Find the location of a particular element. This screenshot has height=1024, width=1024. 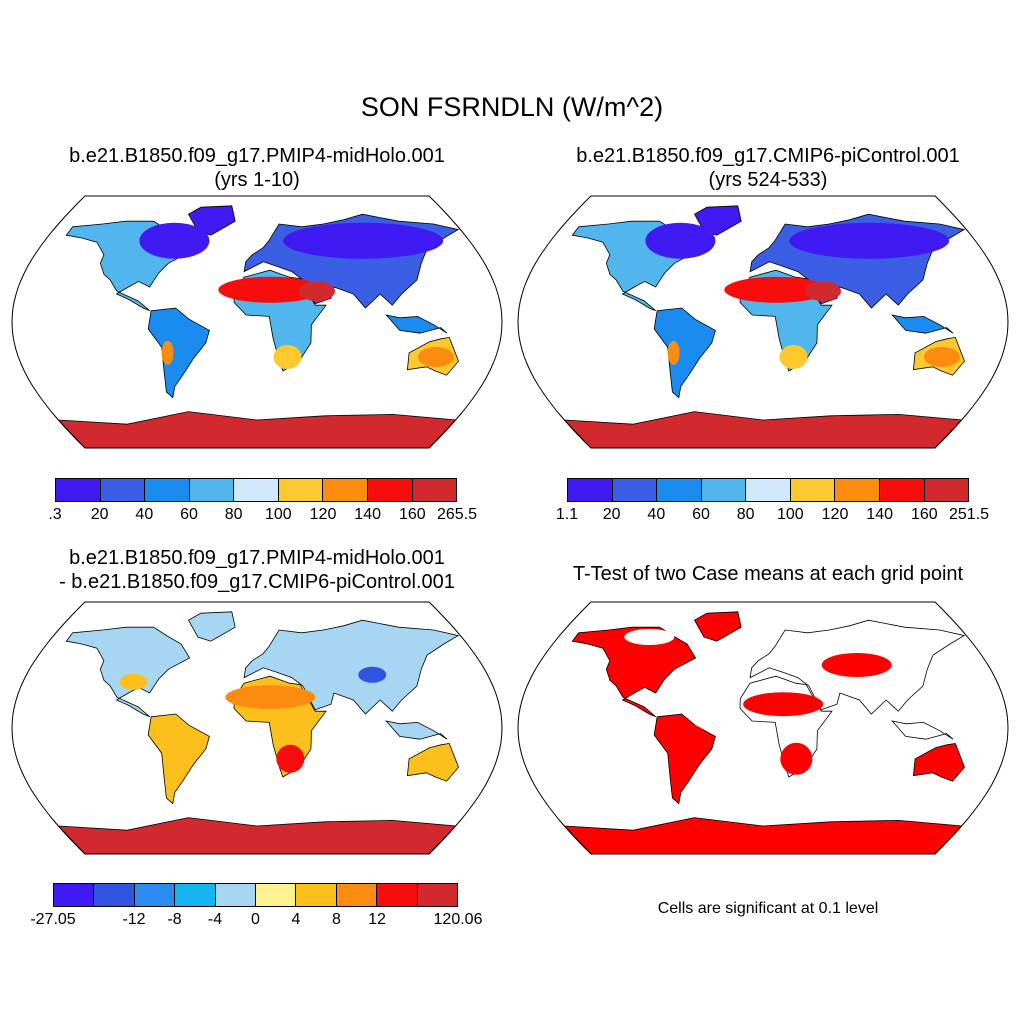

canada-low-region is located at coordinates (680, 240).